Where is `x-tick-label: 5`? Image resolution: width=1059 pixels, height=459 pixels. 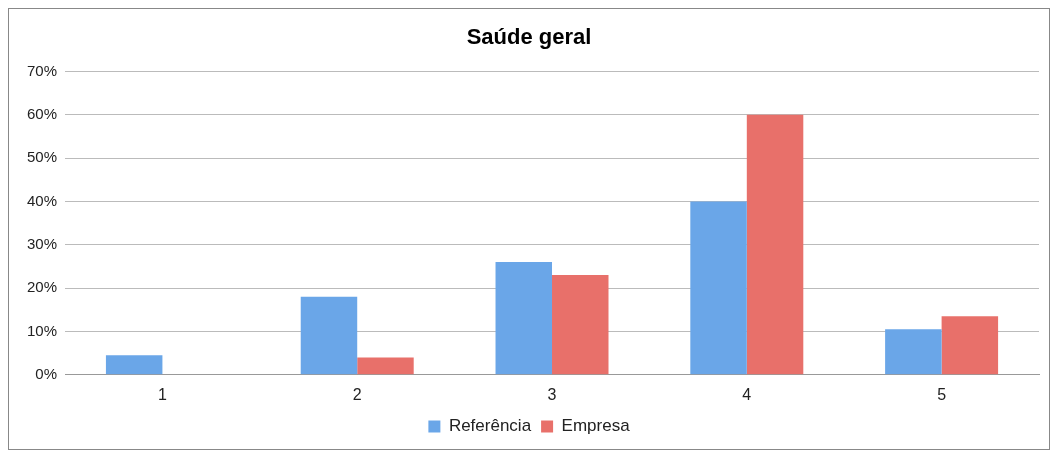
x-tick-label: 5 is located at coordinates (942, 394).